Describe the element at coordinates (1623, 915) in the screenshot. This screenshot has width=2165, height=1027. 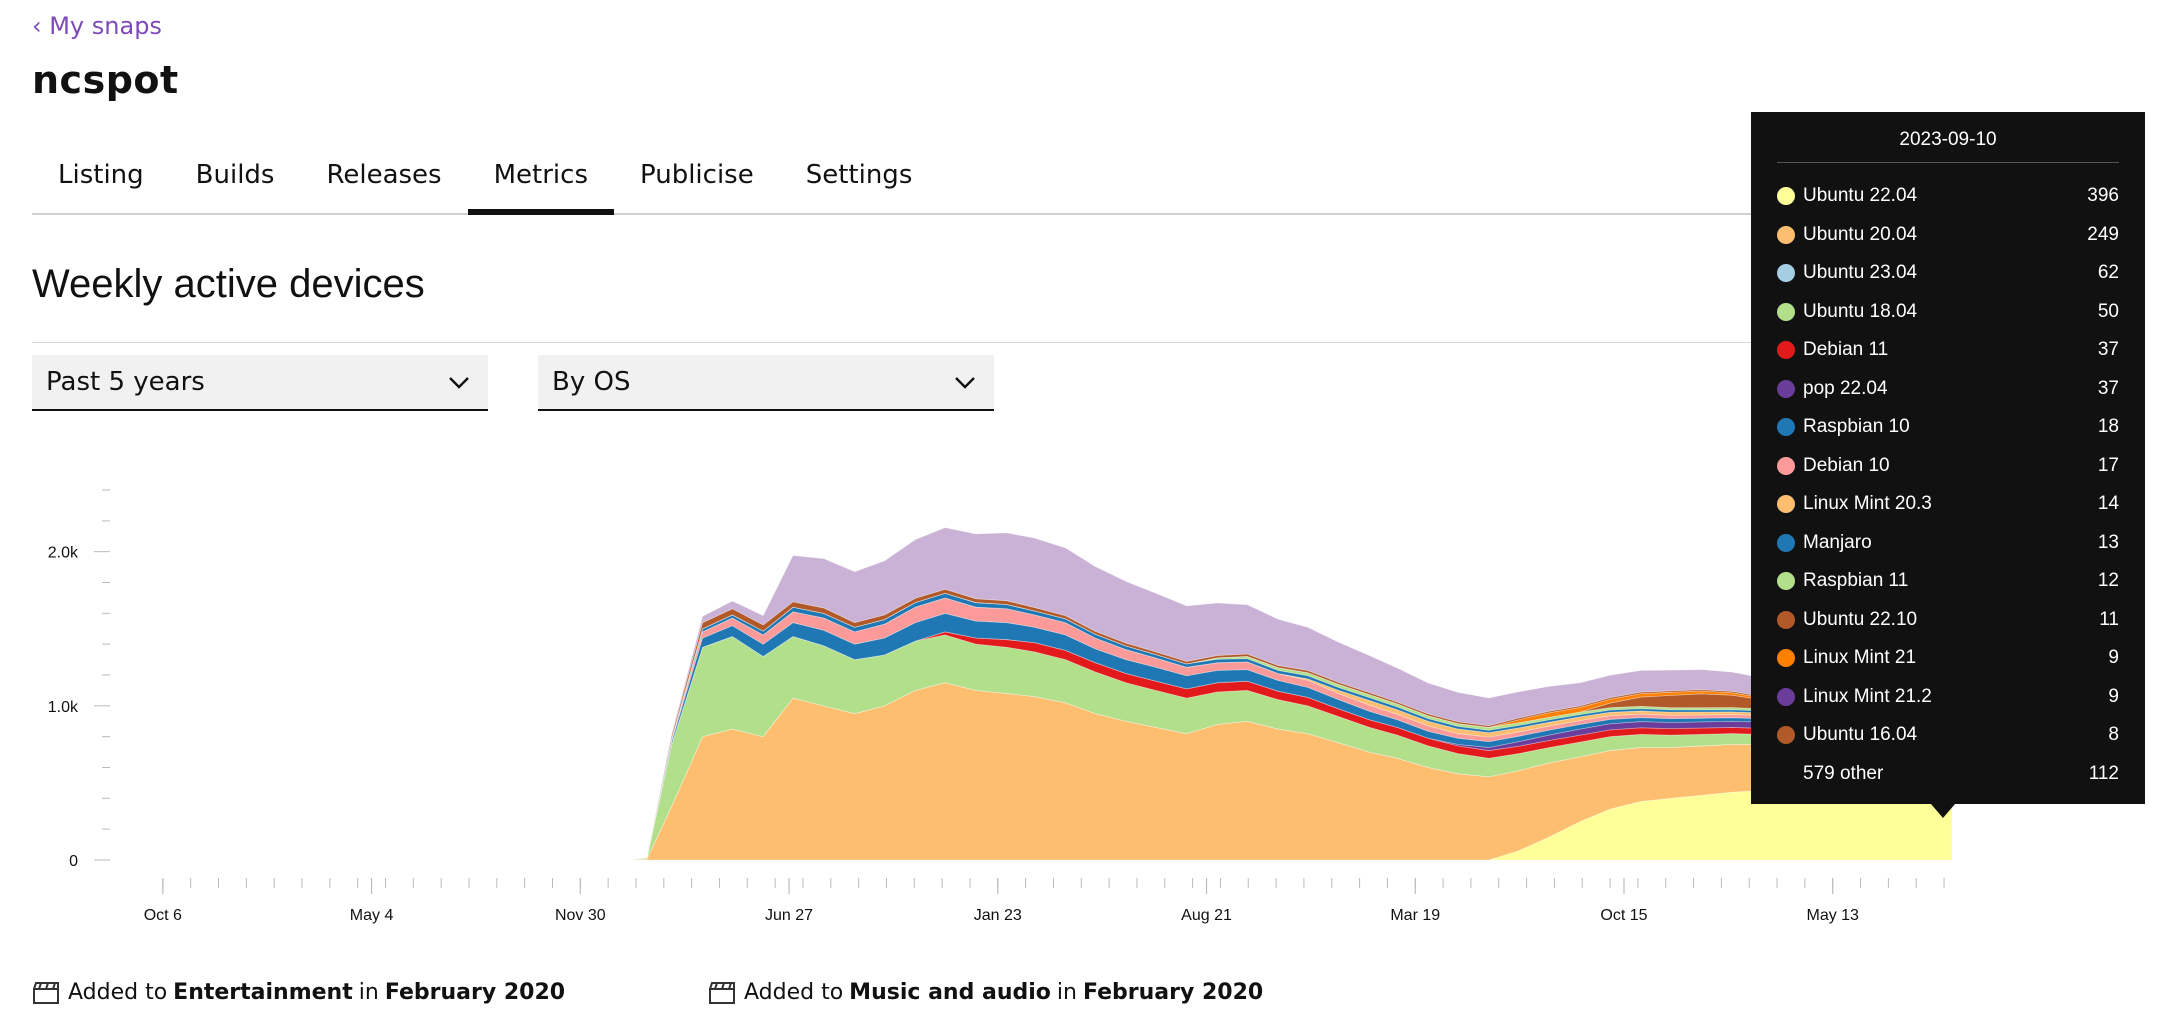
I see `x-tick-label: Oct 15` at that location.